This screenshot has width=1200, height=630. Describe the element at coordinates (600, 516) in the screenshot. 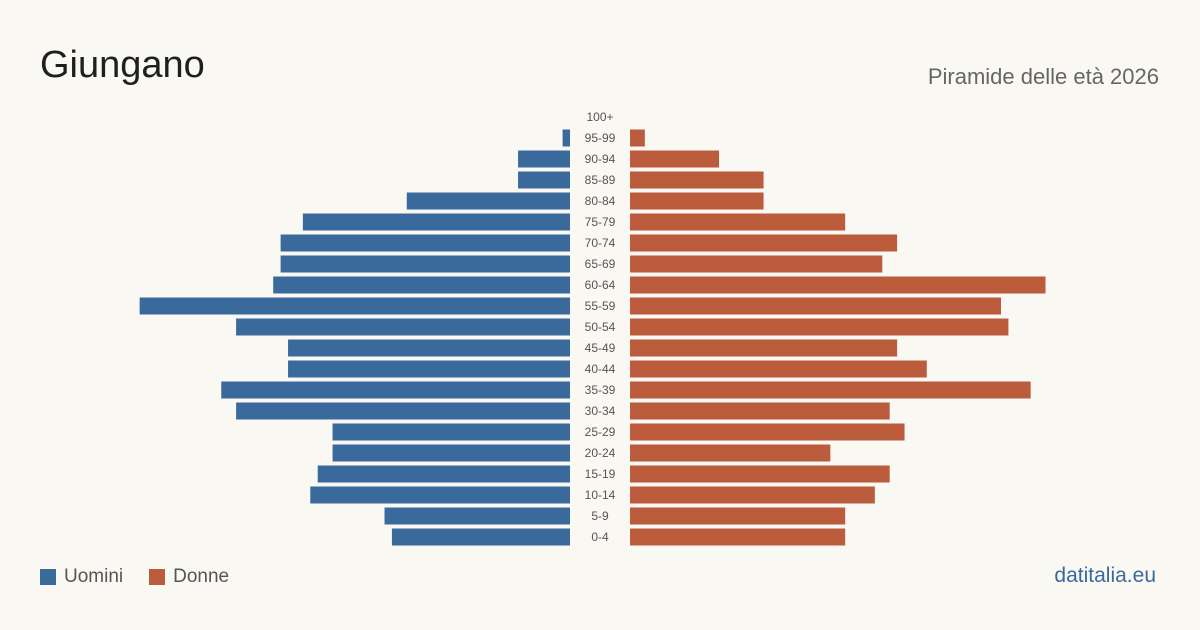

I see `age-label-5-9: 5-9` at that location.